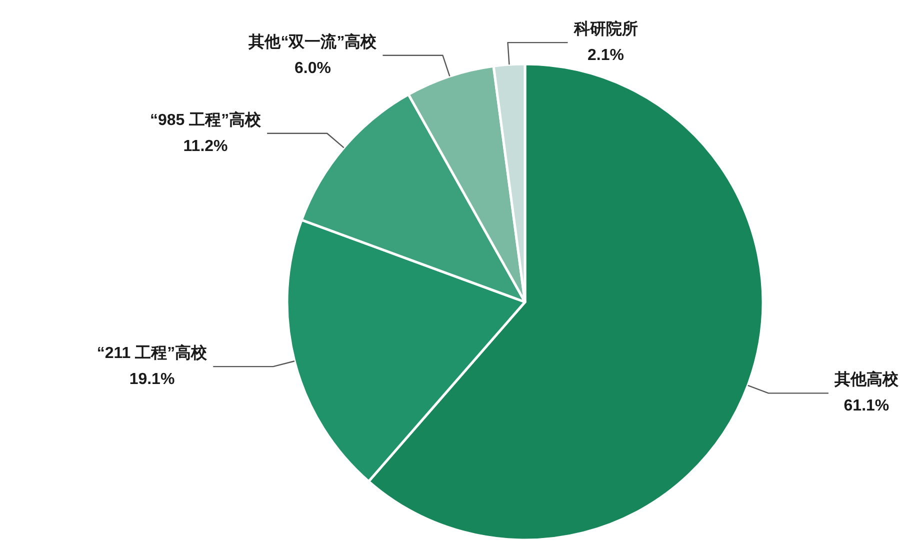 This screenshot has width=914, height=558. Describe the element at coordinates (606, 55) in the screenshot. I see `data-label: 2.1%` at that location.